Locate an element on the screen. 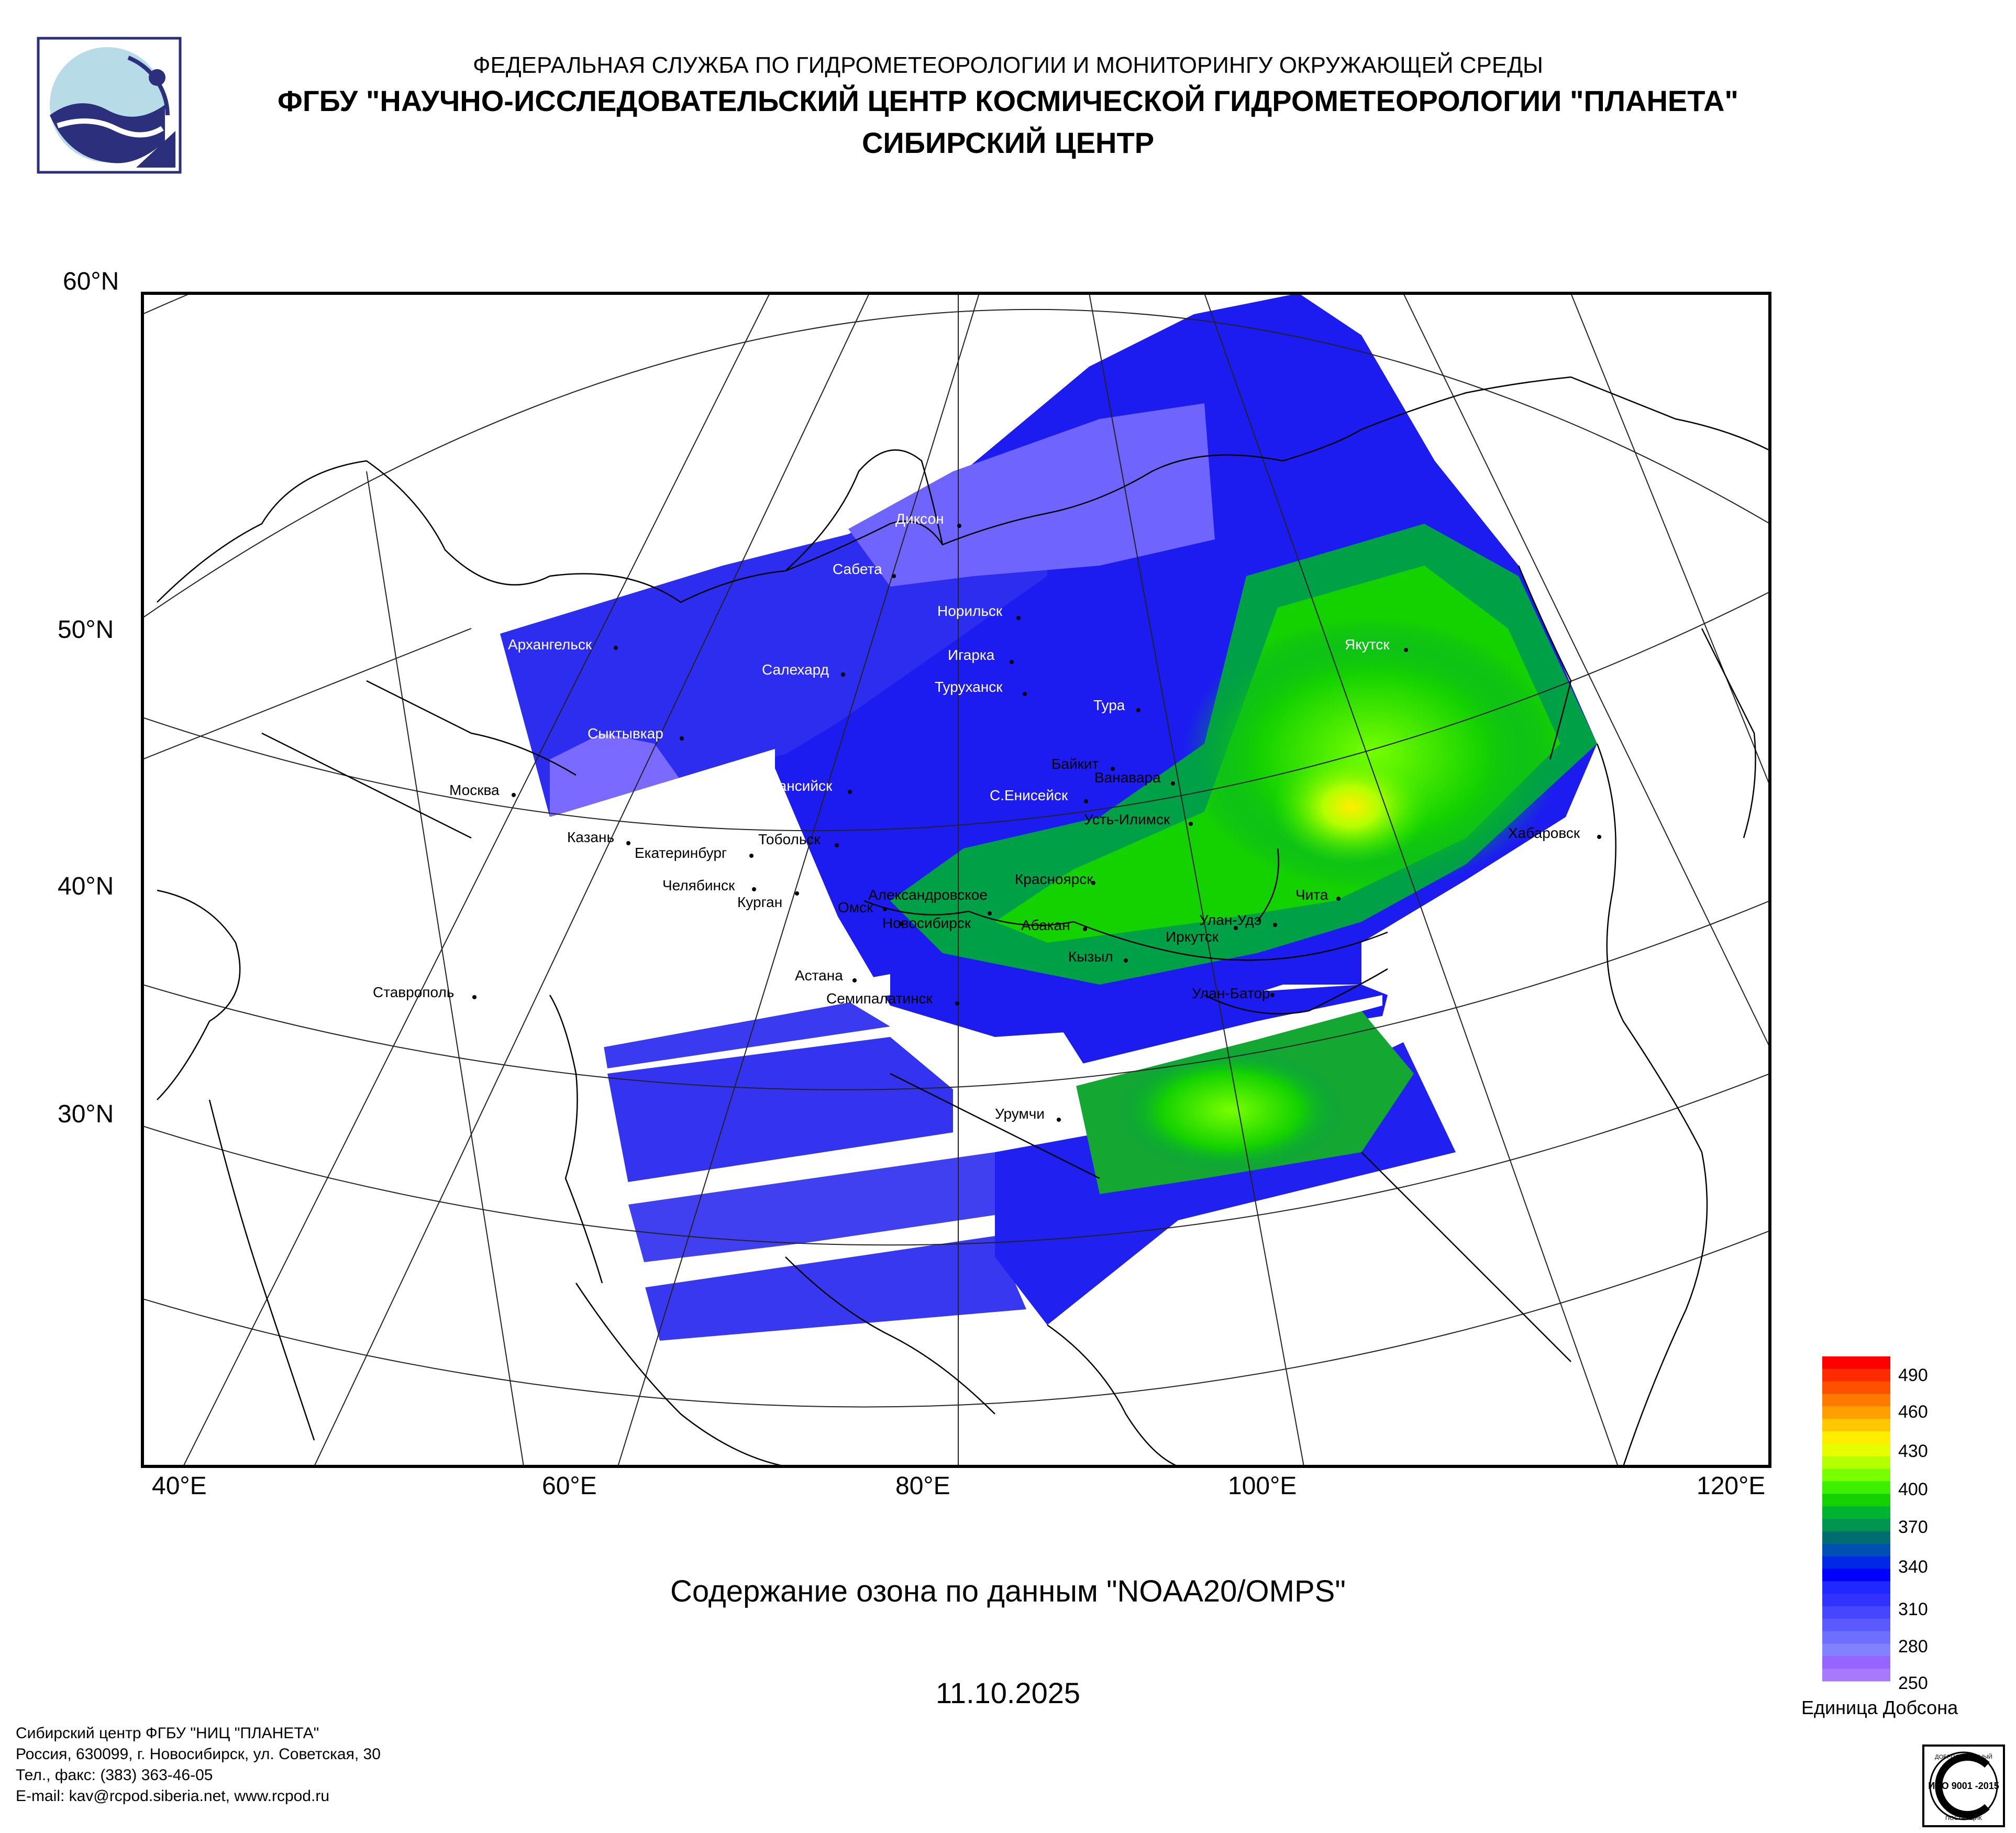 The width and height of the screenshot is (2016, 1833). city-marker: Иркутск is located at coordinates (1202, 935).